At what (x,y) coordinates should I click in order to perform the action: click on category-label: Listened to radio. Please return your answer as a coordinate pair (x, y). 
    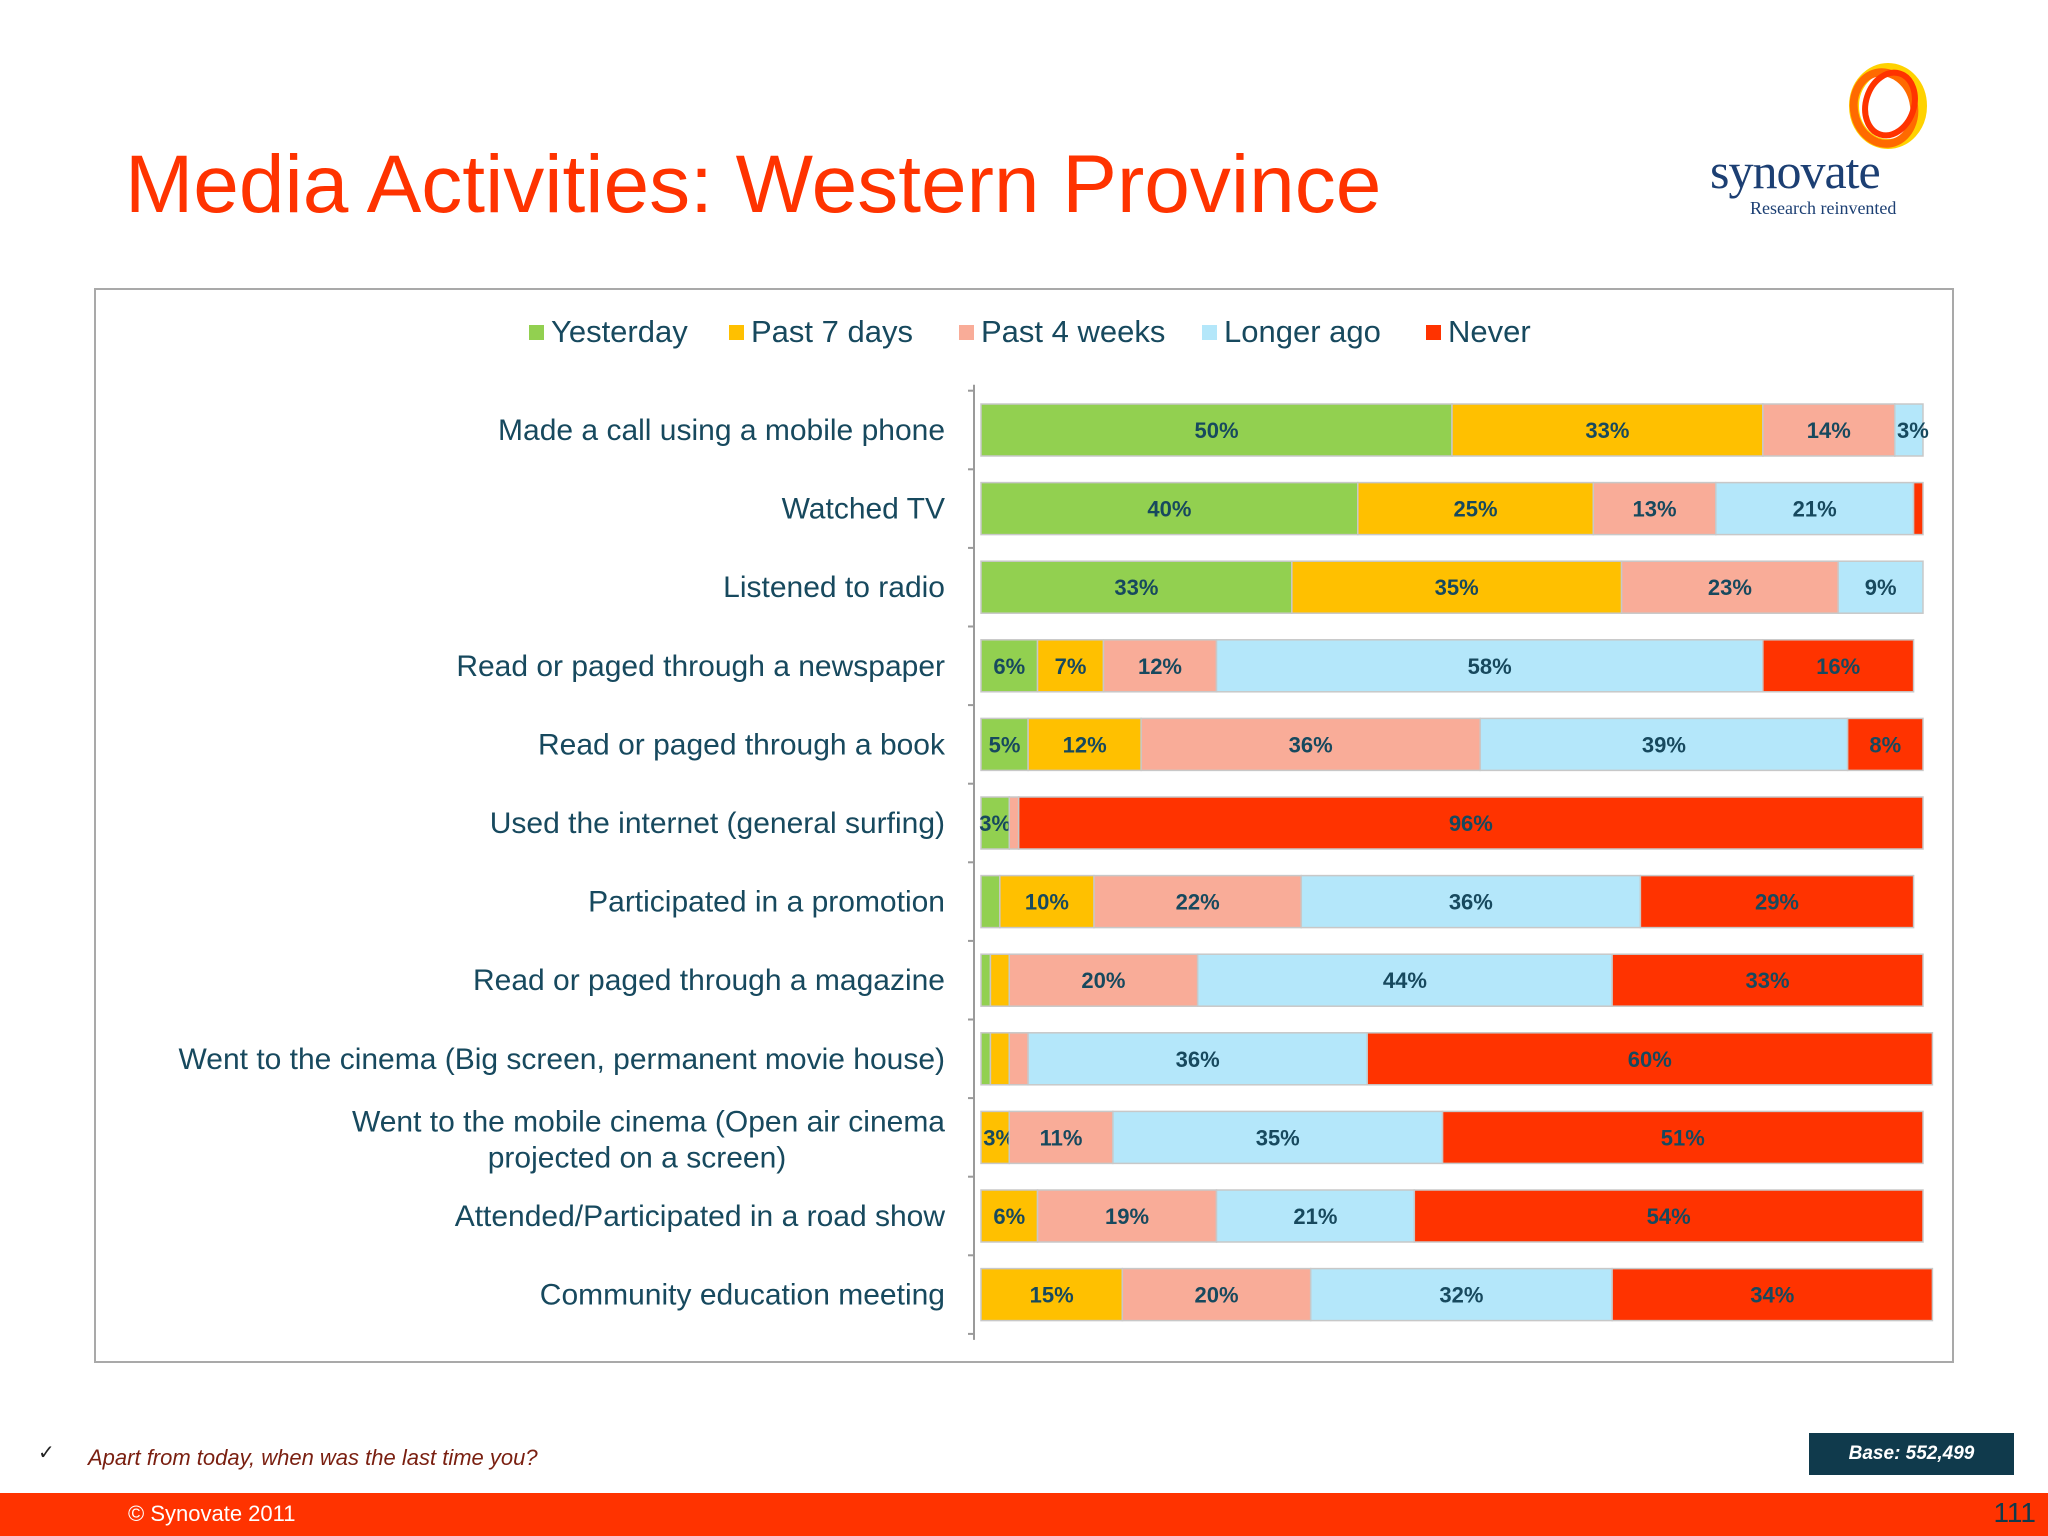
    Looking at the image, I should click on (834, 587).